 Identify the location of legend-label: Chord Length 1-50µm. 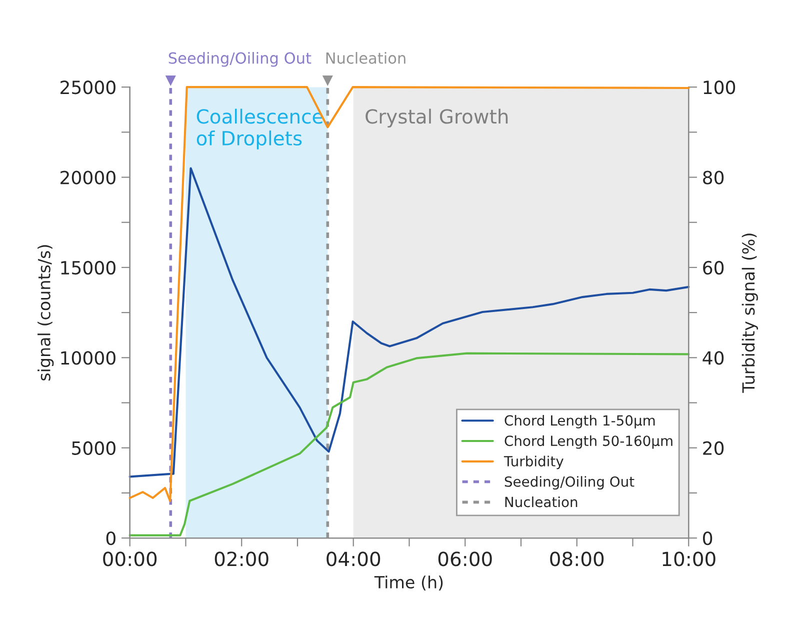
(579, 421).